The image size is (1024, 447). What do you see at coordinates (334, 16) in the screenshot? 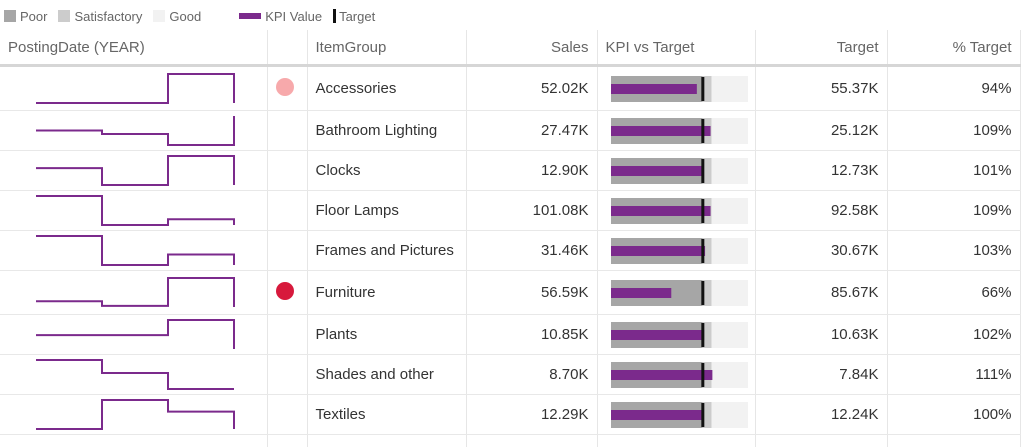
I see `legend-target-swatch` at bounding box center [334, 16].